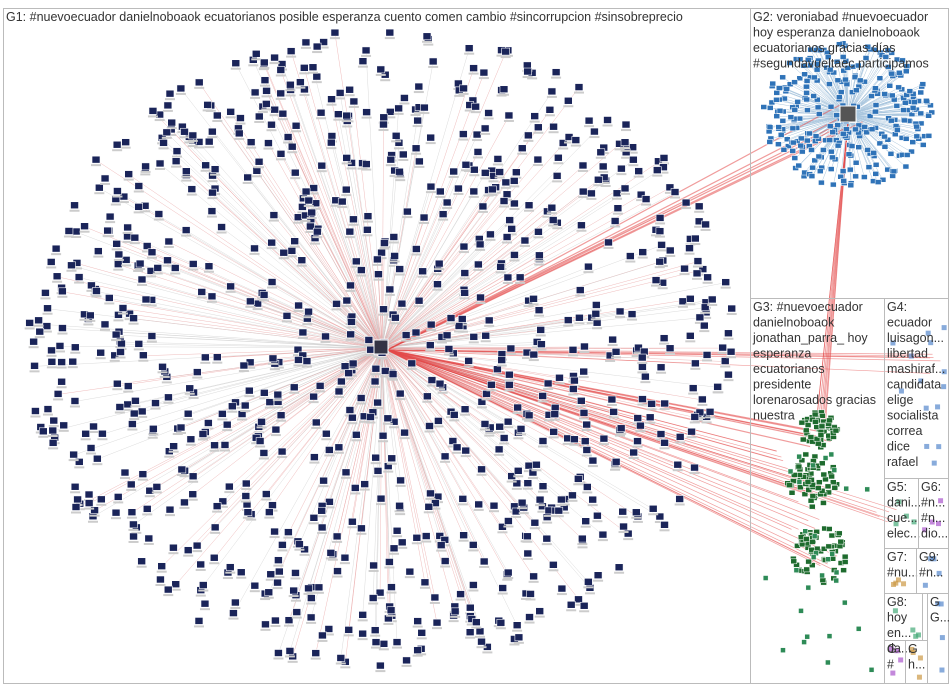 The height and width of the screenshot is (688, 950). What do you see at coordinates (897, 307) in the screenshot?
I see `group-label: G4:` at bounding box center [897, 307].